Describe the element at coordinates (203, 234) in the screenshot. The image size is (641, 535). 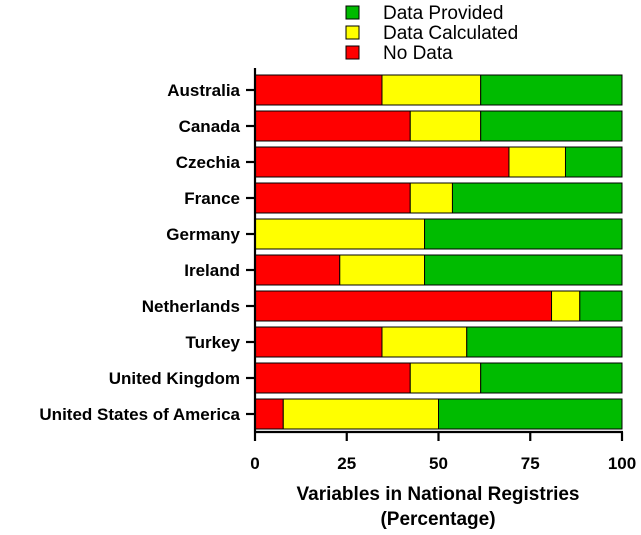
I see `category-label: Germany` at that location.